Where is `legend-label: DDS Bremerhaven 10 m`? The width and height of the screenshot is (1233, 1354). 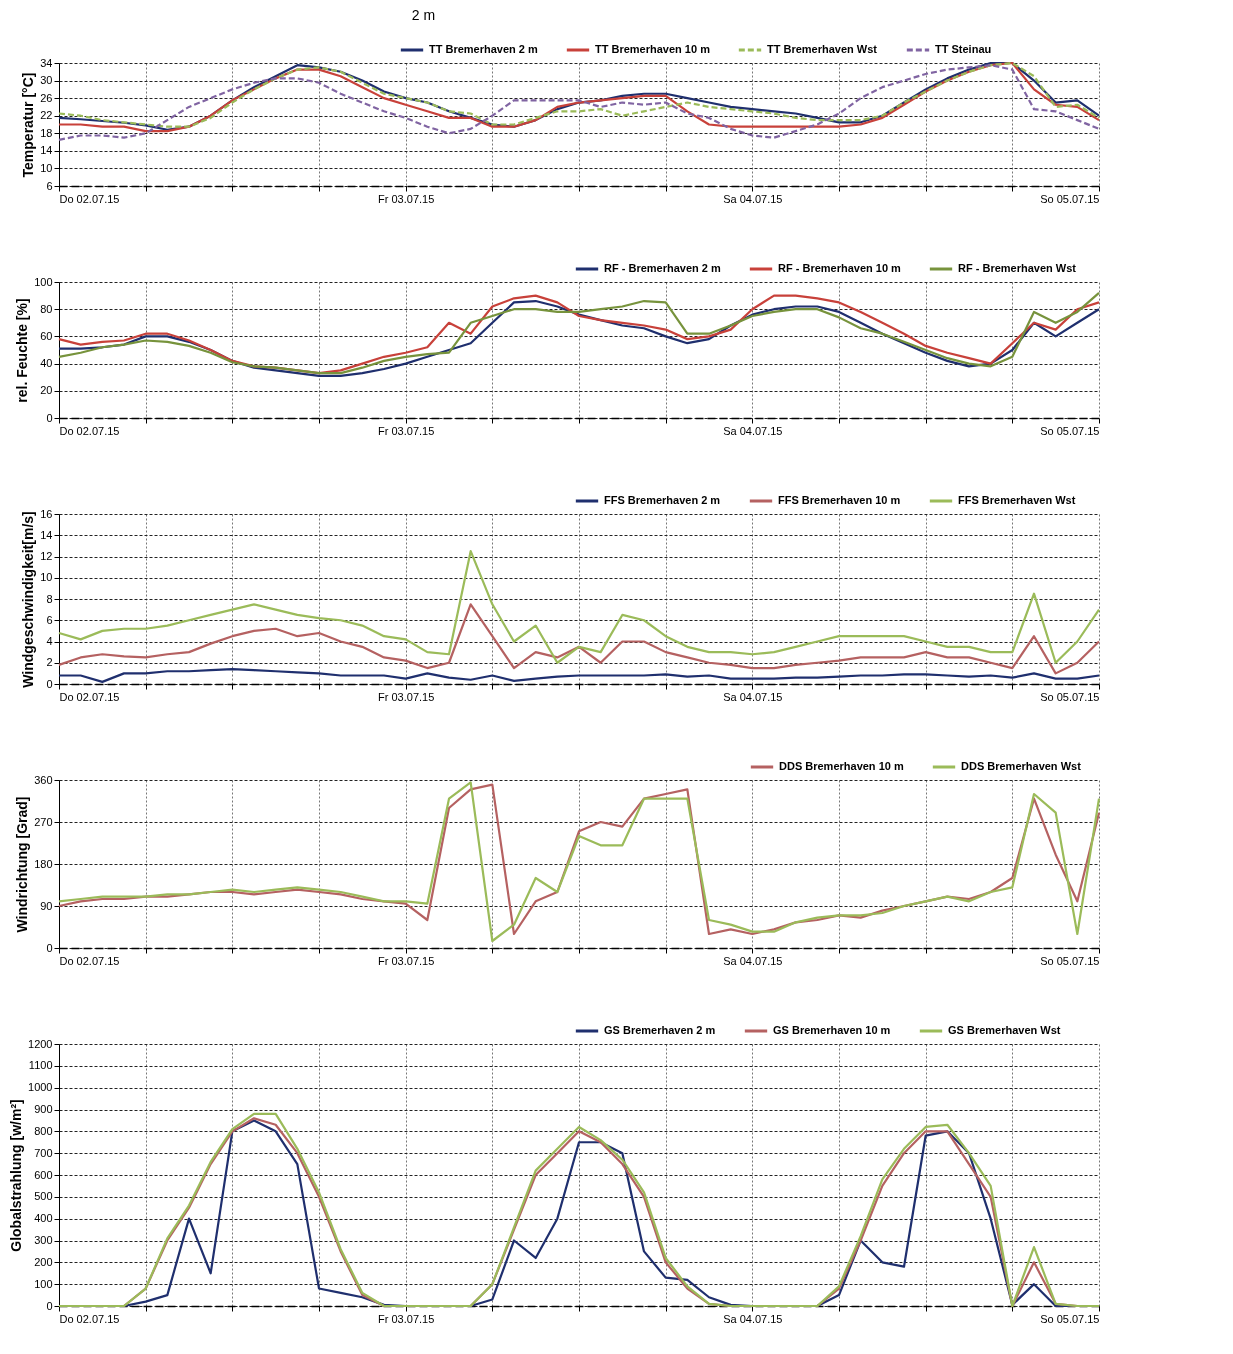
legend-label: DDS Bremerhaven 10 m is located at coordinates (841, 766).